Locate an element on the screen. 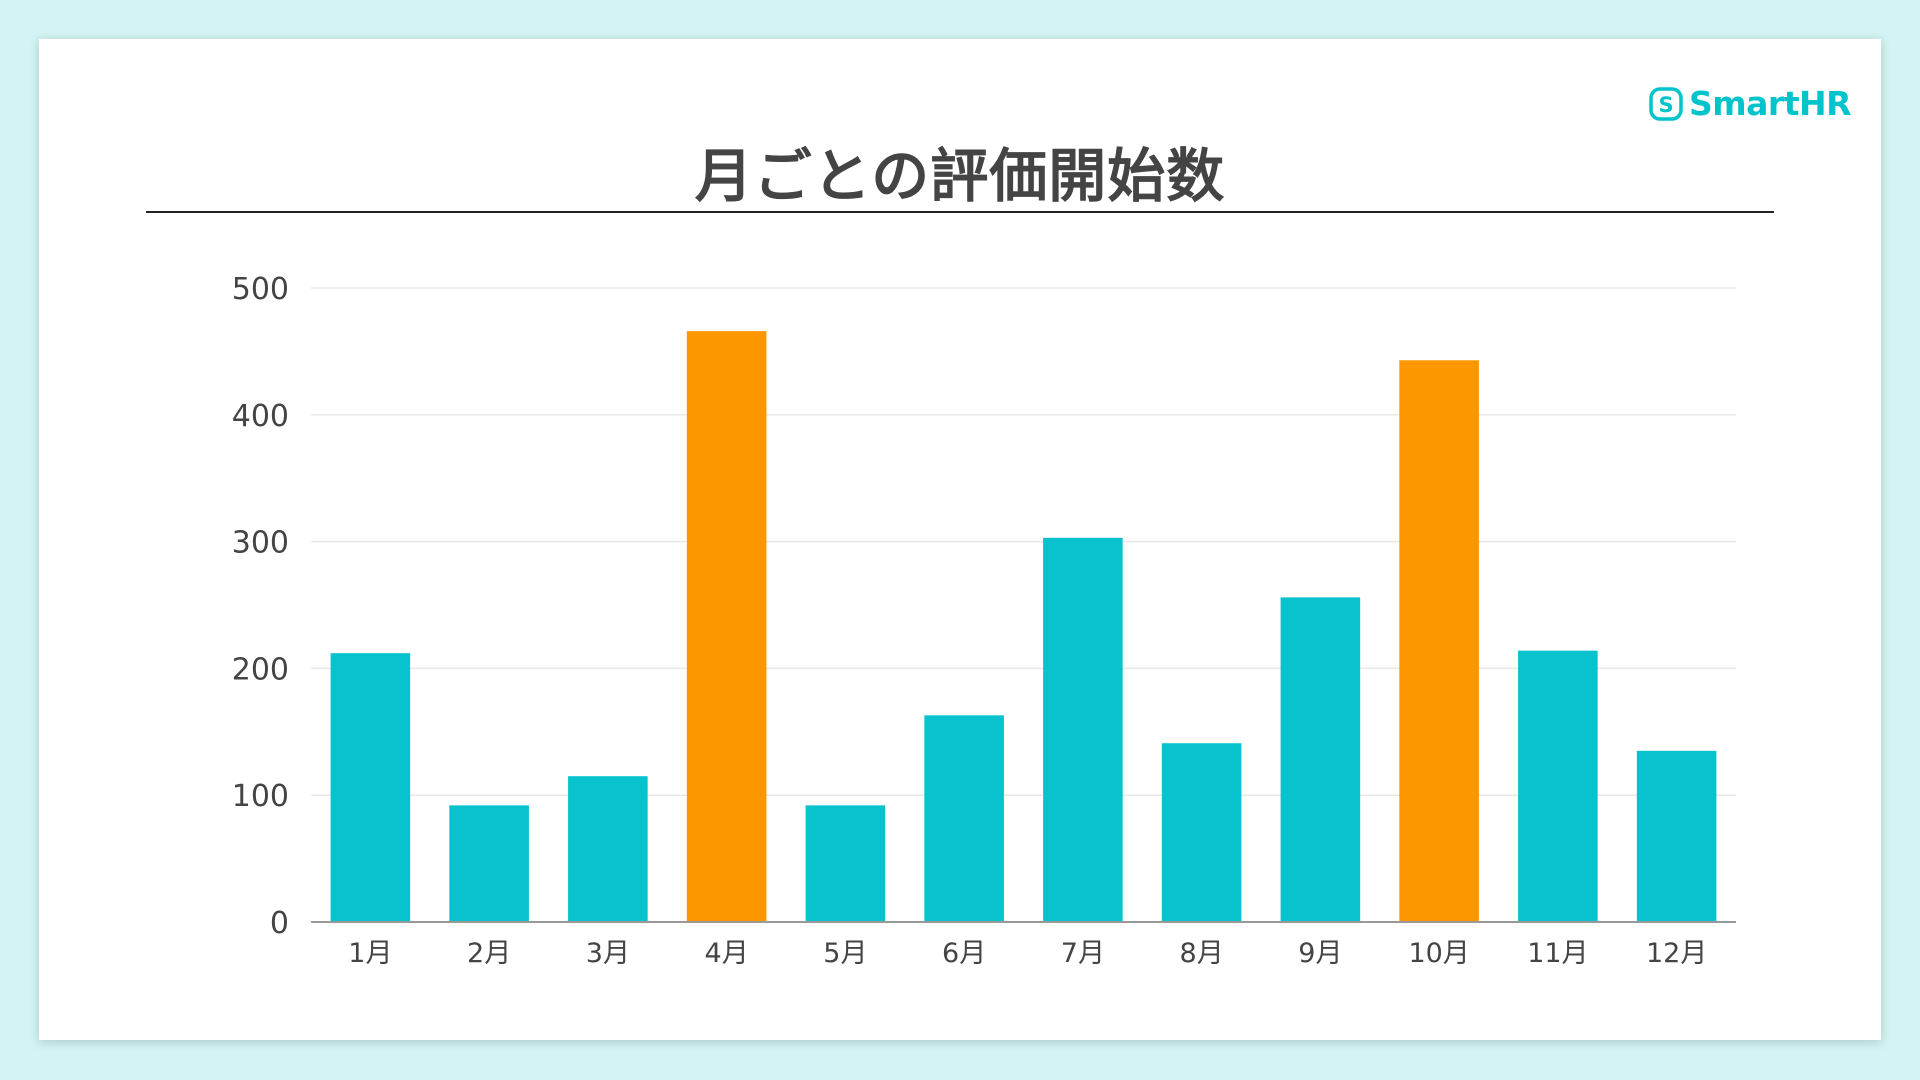 This screenshot has width=1920, height=1080. x-tick-label: 1月 is located at coordinates (370, 953).